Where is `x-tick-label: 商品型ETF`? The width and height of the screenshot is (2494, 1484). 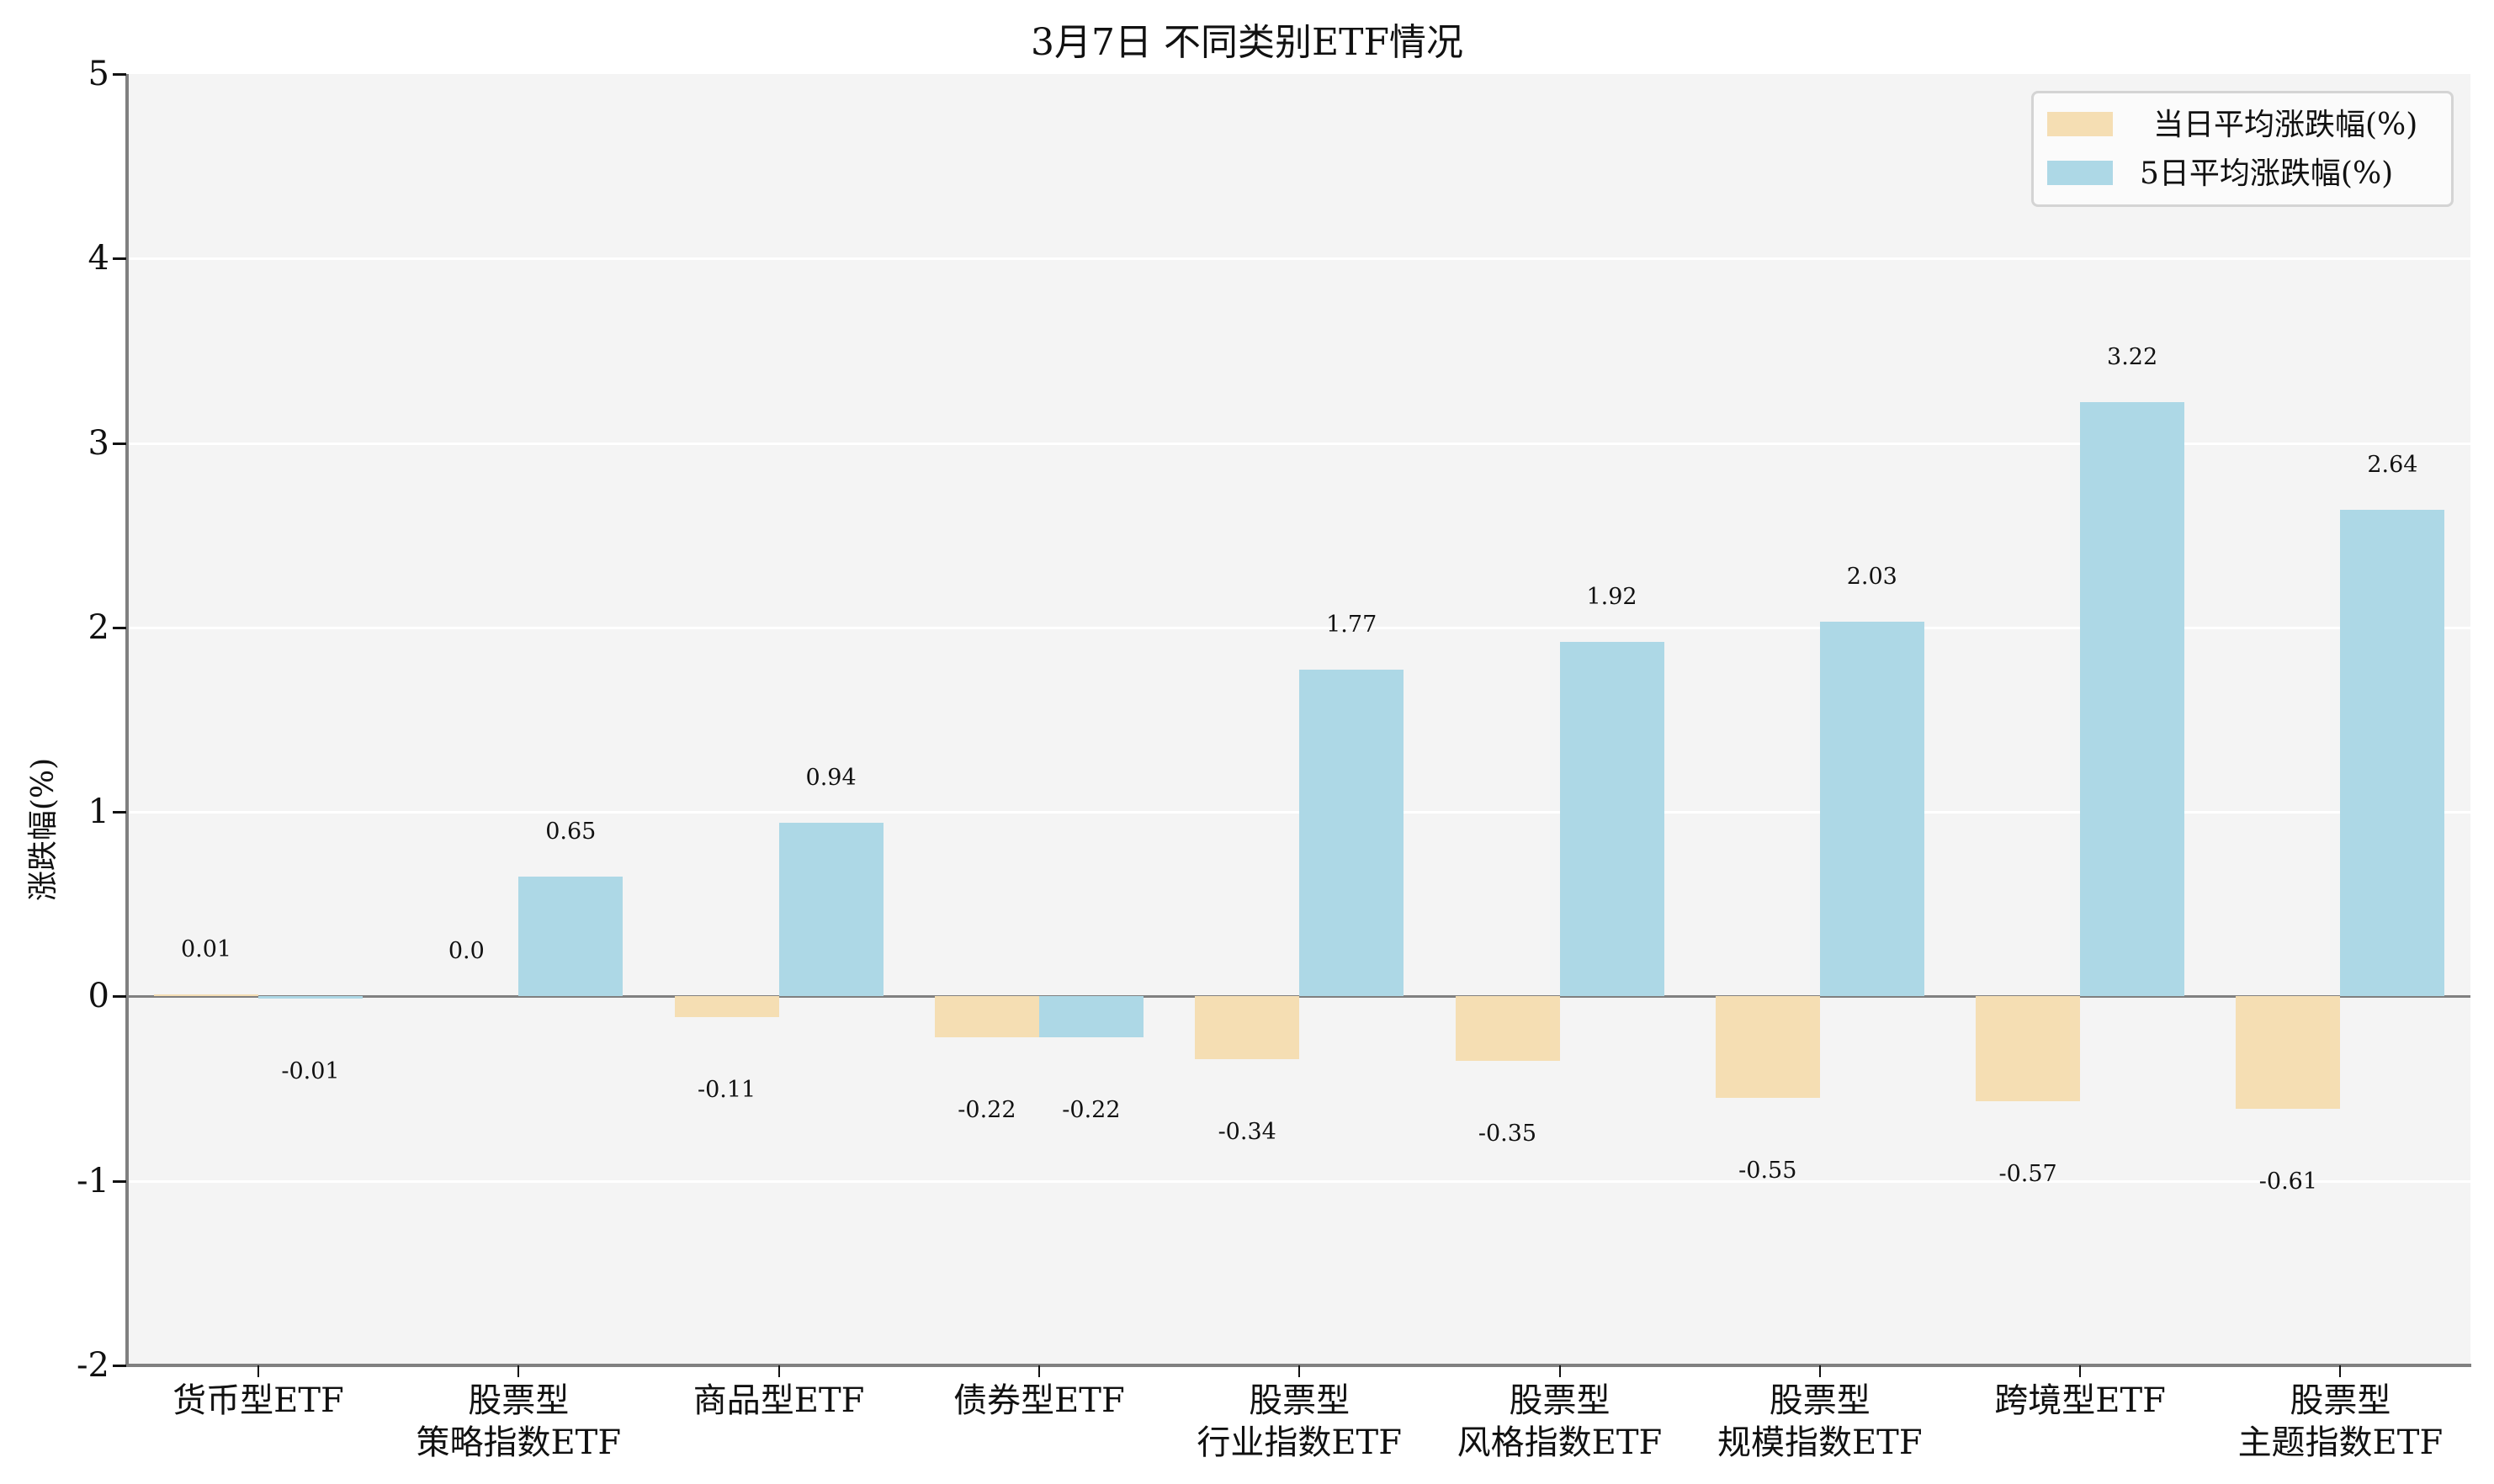 x-tick-label: 商品型ETF is located at coordinates (779, 1401).